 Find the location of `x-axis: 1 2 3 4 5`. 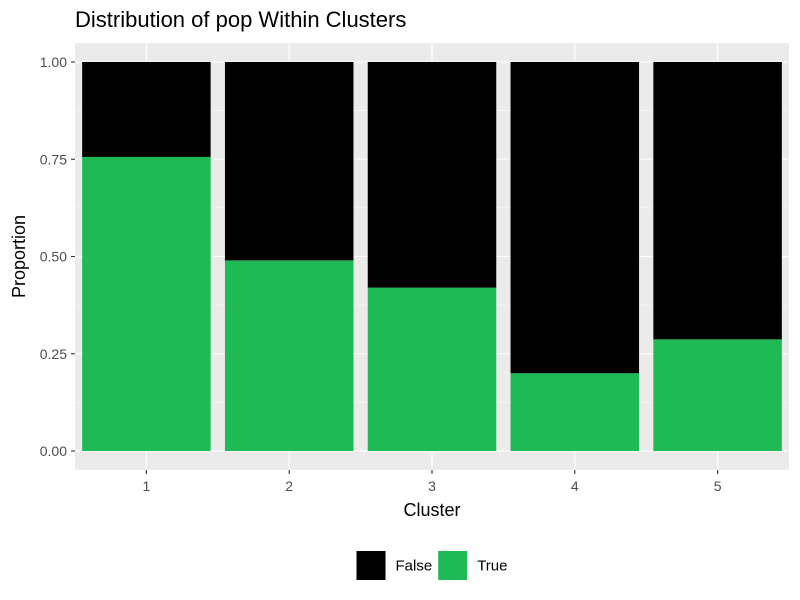

x-axis: 1 2 3 4 5 is located at coordinates (432, 482).